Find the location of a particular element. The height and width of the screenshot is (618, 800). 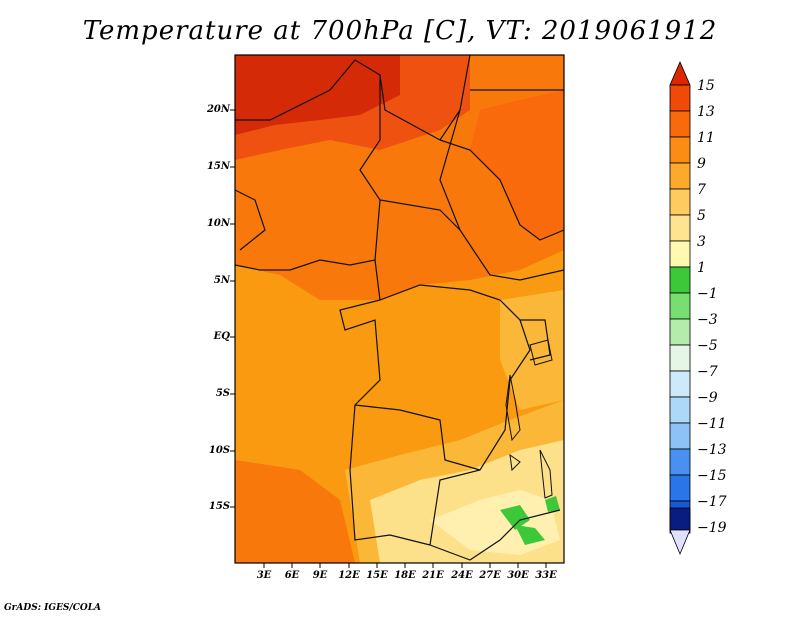

lon-label-24e: 24E is located at coordinates (462, 575).